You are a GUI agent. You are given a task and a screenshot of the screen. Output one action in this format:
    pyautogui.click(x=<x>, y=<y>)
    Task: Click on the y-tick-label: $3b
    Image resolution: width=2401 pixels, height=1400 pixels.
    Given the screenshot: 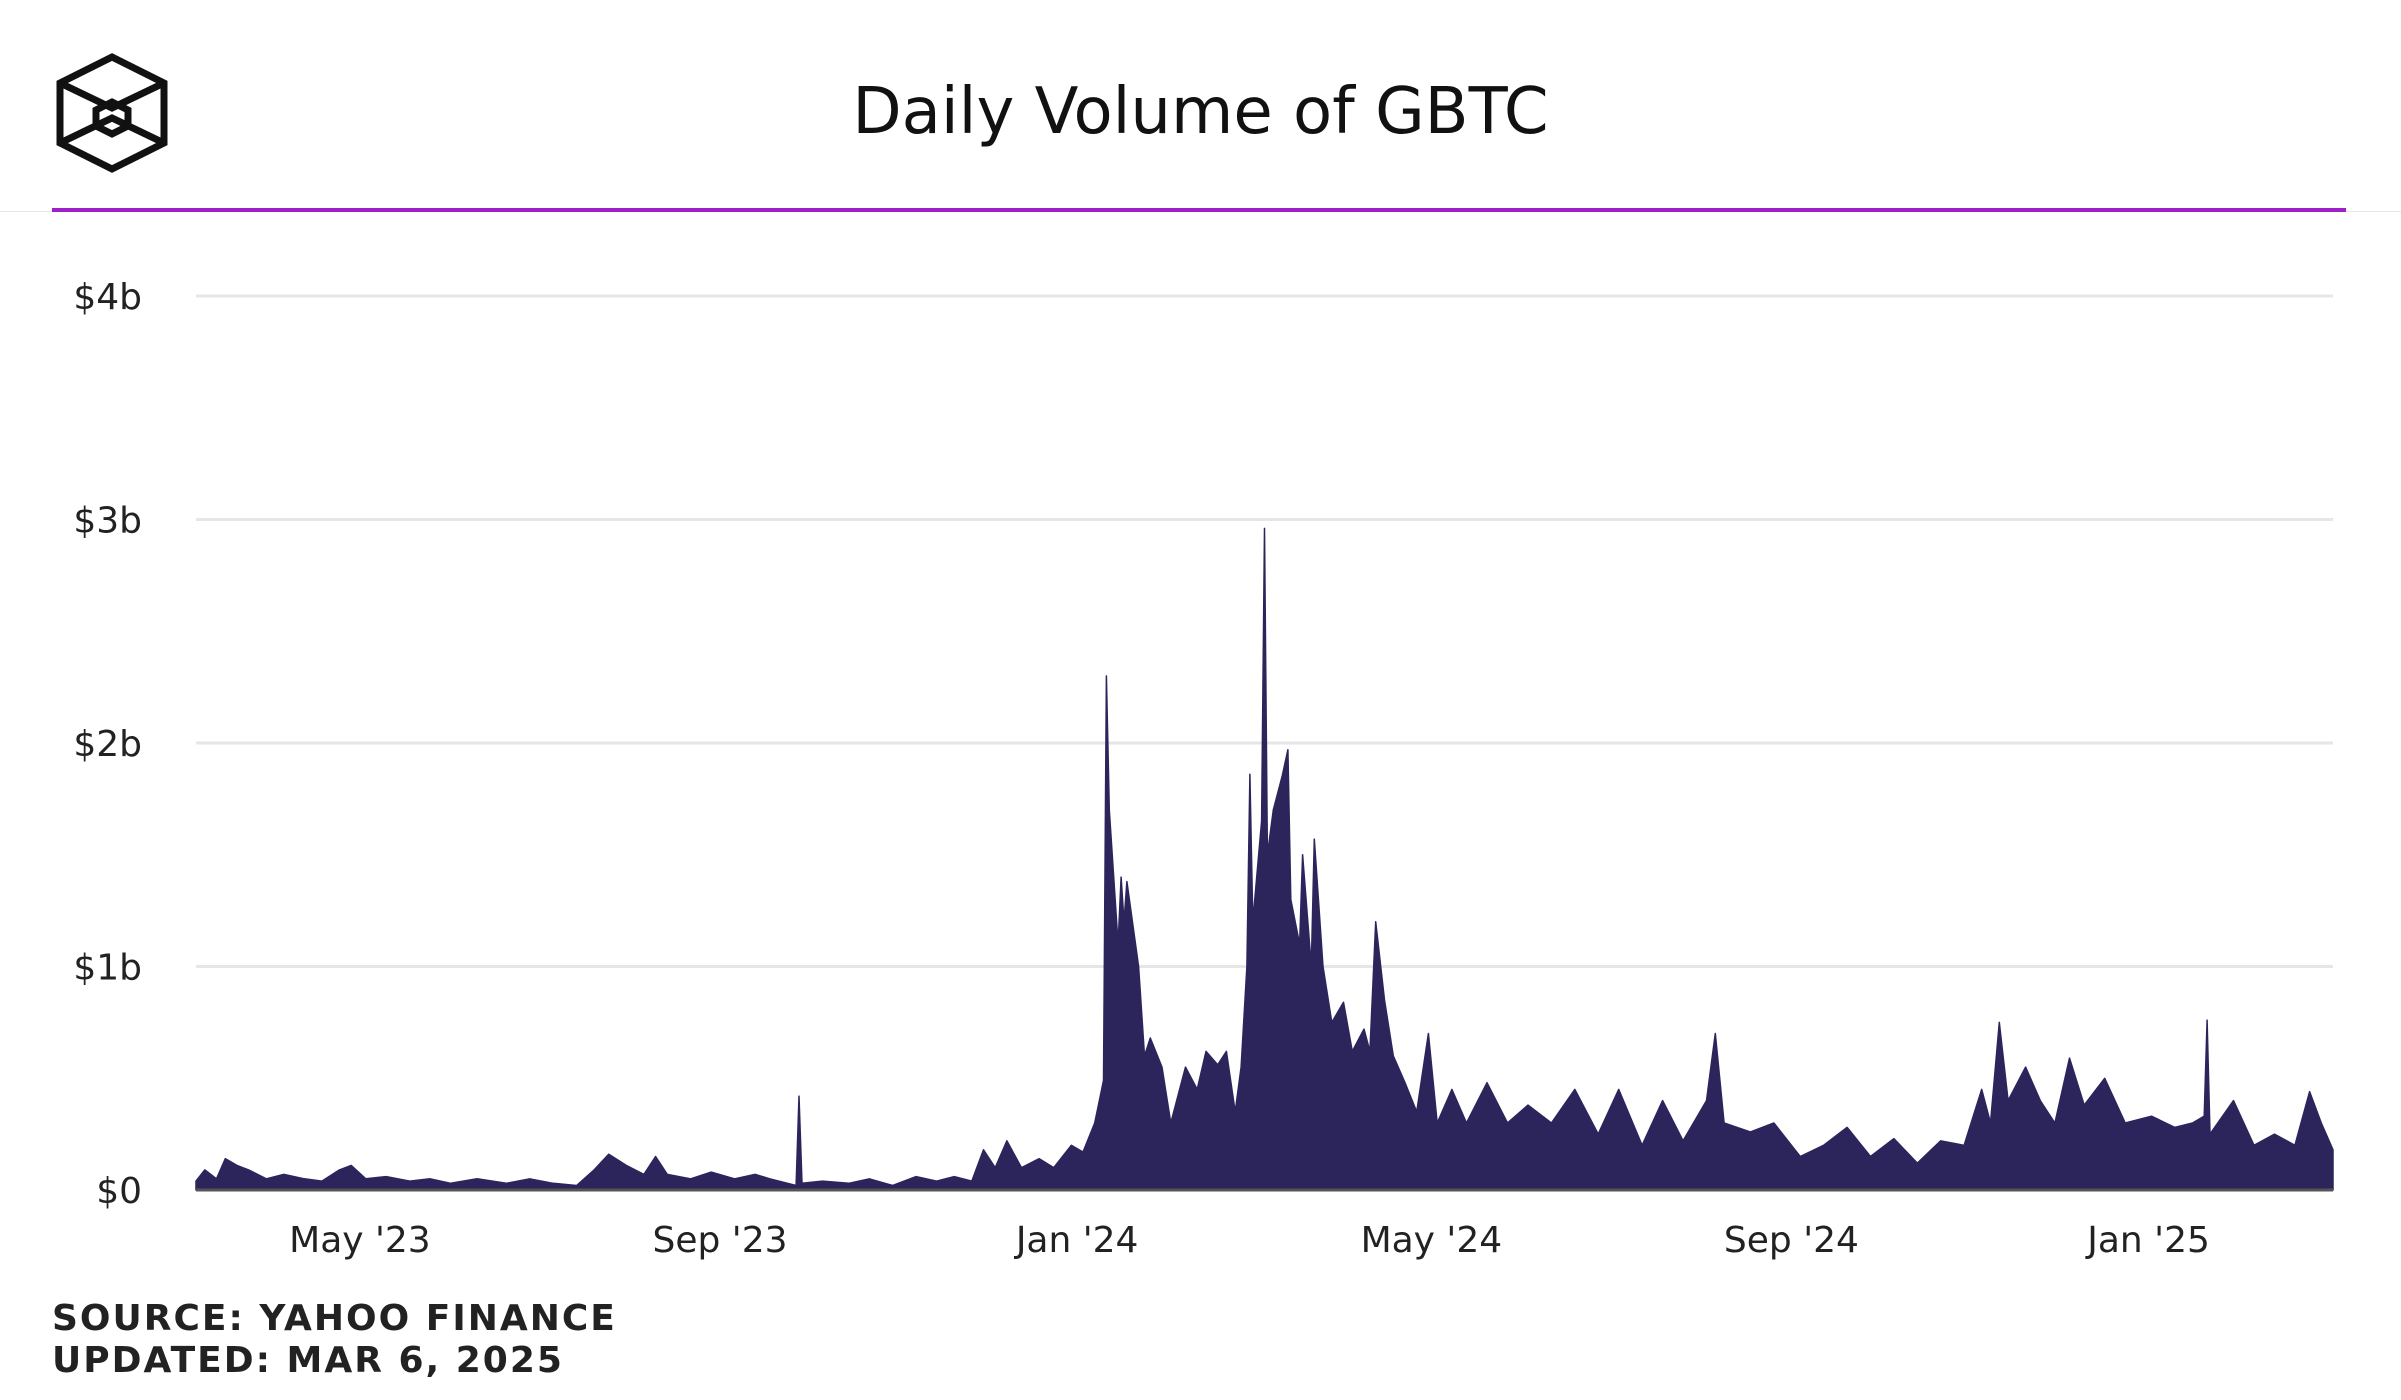 What is the action you would take?
    pyautogui.click(x=107, y=521)
    